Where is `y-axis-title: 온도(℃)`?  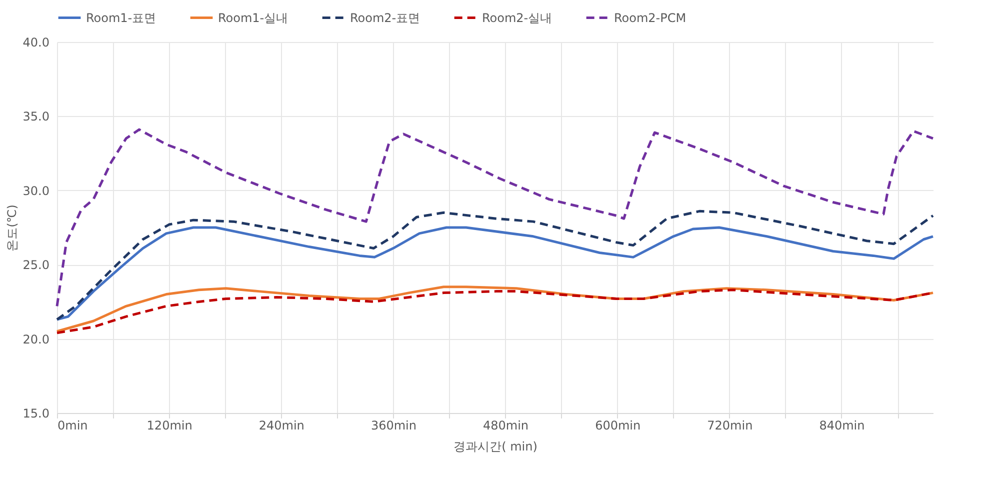 y-axis-title: 온도(℃) is located at coordinates (11, 228).